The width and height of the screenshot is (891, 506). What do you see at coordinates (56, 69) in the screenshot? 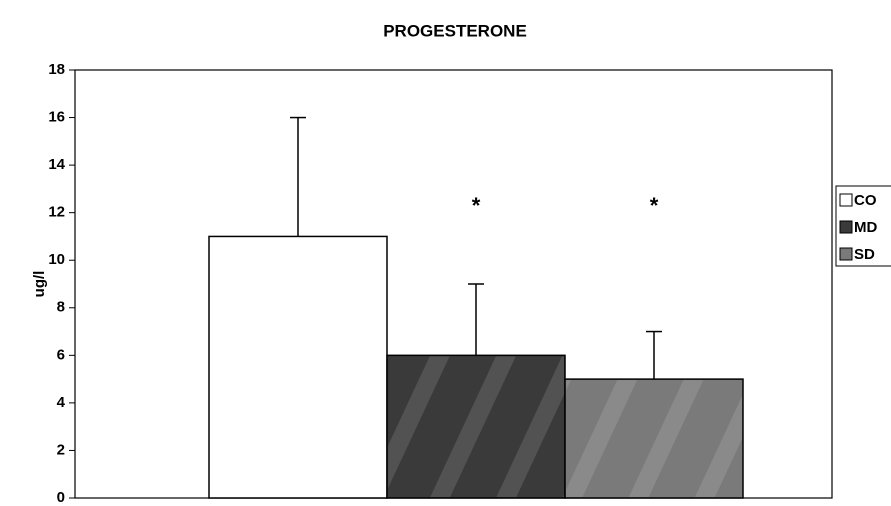
I see `y-tick-label: 18` at bounding box center [56, 69].